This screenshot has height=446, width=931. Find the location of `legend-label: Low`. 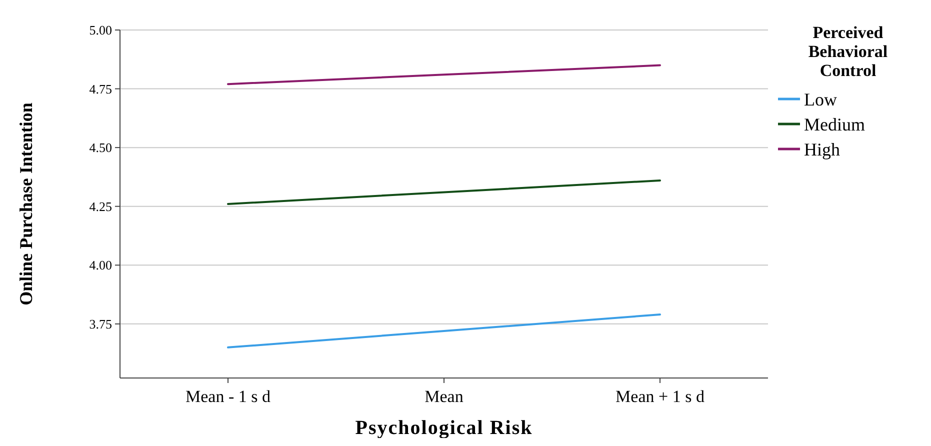

legend-label: Low is located at coordinates (820, 99).